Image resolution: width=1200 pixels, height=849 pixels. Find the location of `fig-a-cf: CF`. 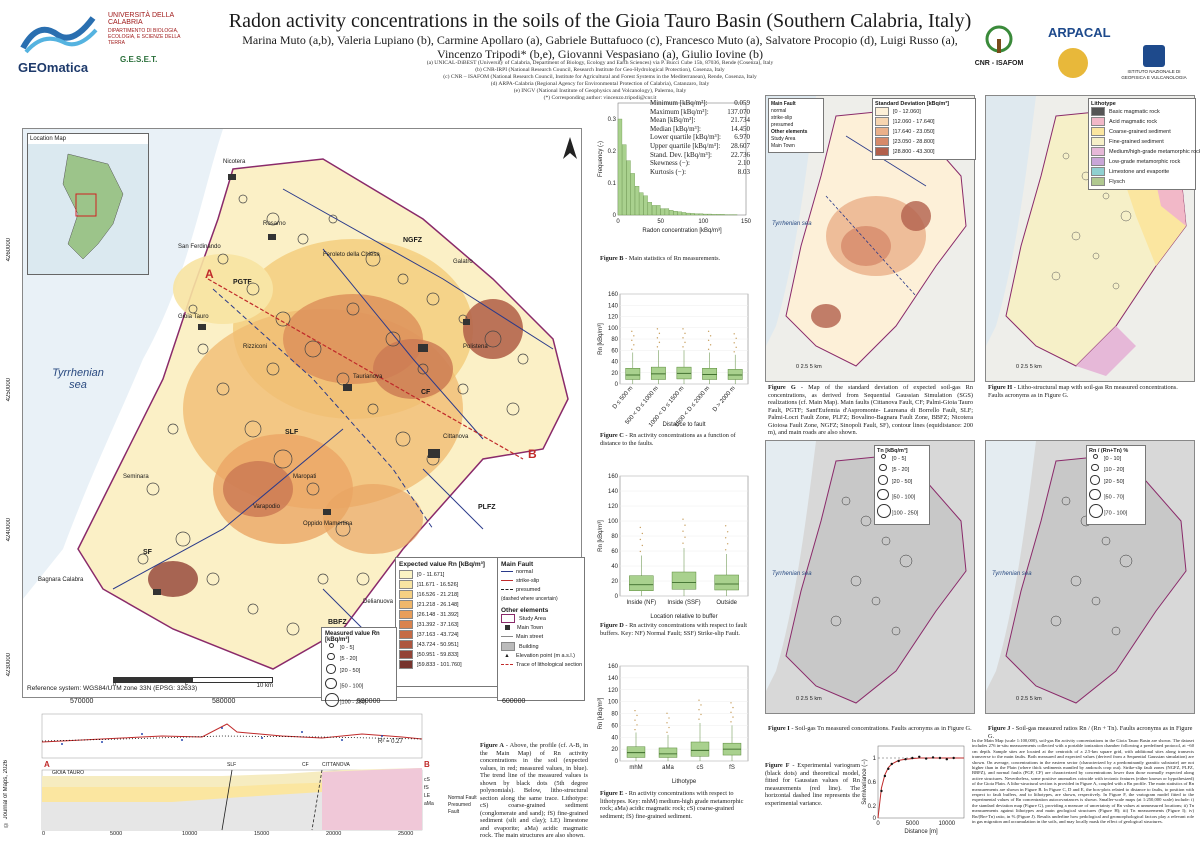

fig-a-cf: CF is located at coordinates (305, 765).